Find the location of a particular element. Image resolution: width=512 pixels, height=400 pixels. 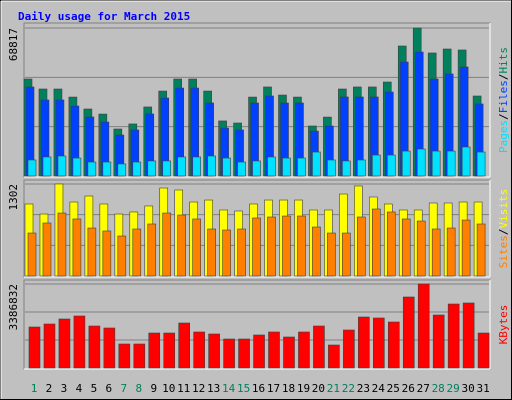

x-tick-label: 19 is located at coordinates (303, 388).